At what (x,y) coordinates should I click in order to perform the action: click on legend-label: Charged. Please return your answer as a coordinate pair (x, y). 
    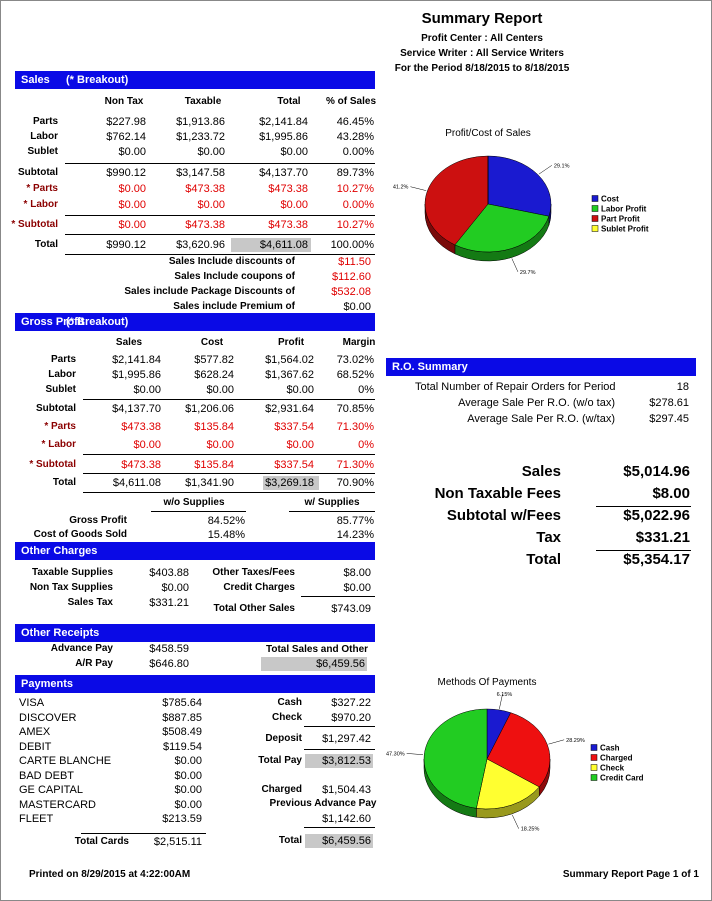
    Looking at the image, I should click on (616, 758).